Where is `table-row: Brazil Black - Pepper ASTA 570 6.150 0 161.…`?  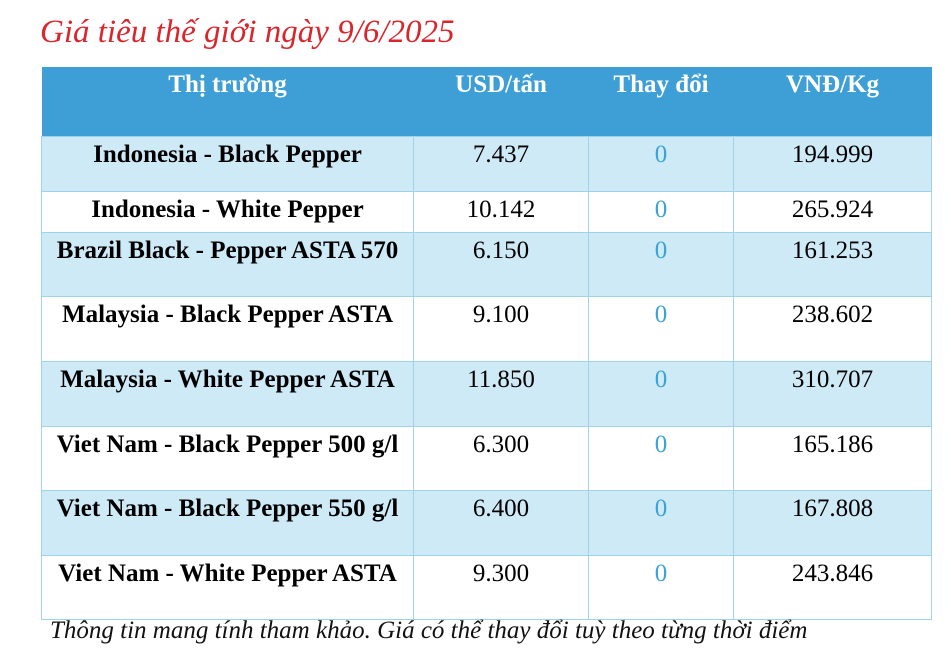 table-row: Brazil Black - Pepper ASTA 570 6.150 0 161.… is located at coordinates (486, 264).